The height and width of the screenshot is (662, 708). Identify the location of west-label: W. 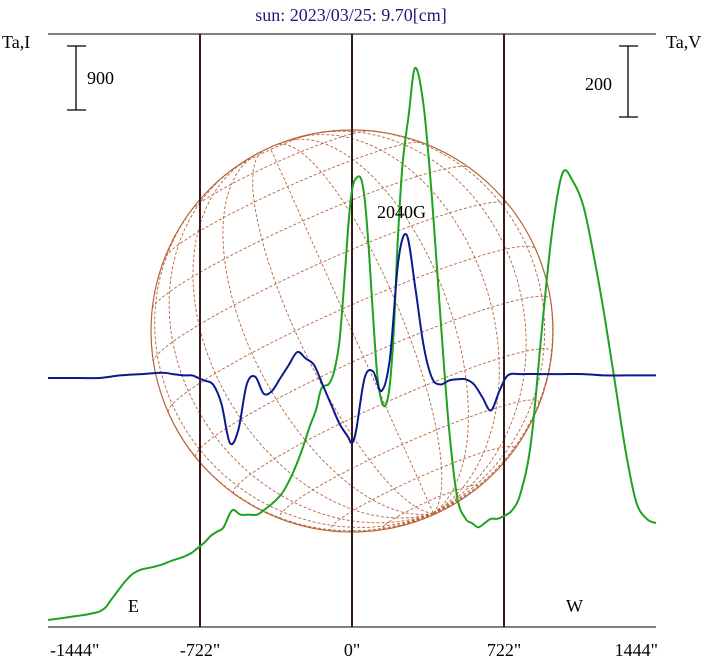
(574, 606).